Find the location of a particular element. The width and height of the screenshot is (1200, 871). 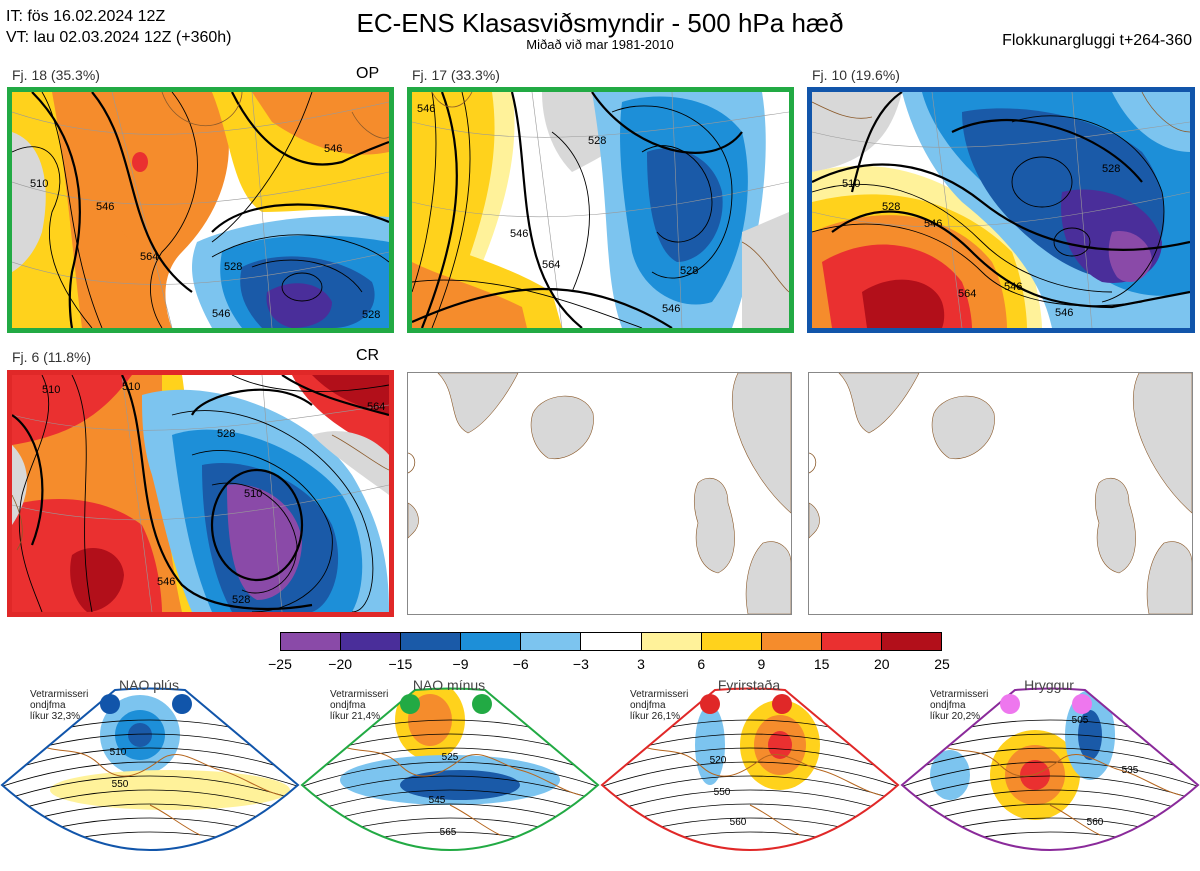

initial-time: IT: fös 16.02.2024 12Z is located at coordinates (86, 16).